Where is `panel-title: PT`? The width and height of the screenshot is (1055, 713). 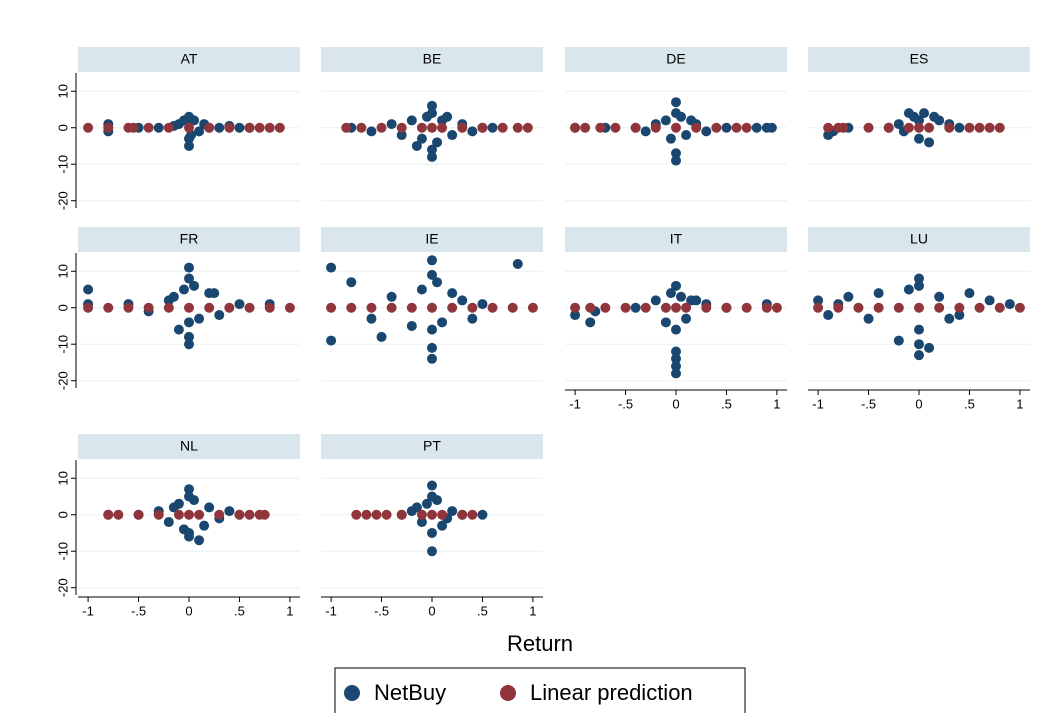 panel-title: PT is located at coordinates (432, 446).